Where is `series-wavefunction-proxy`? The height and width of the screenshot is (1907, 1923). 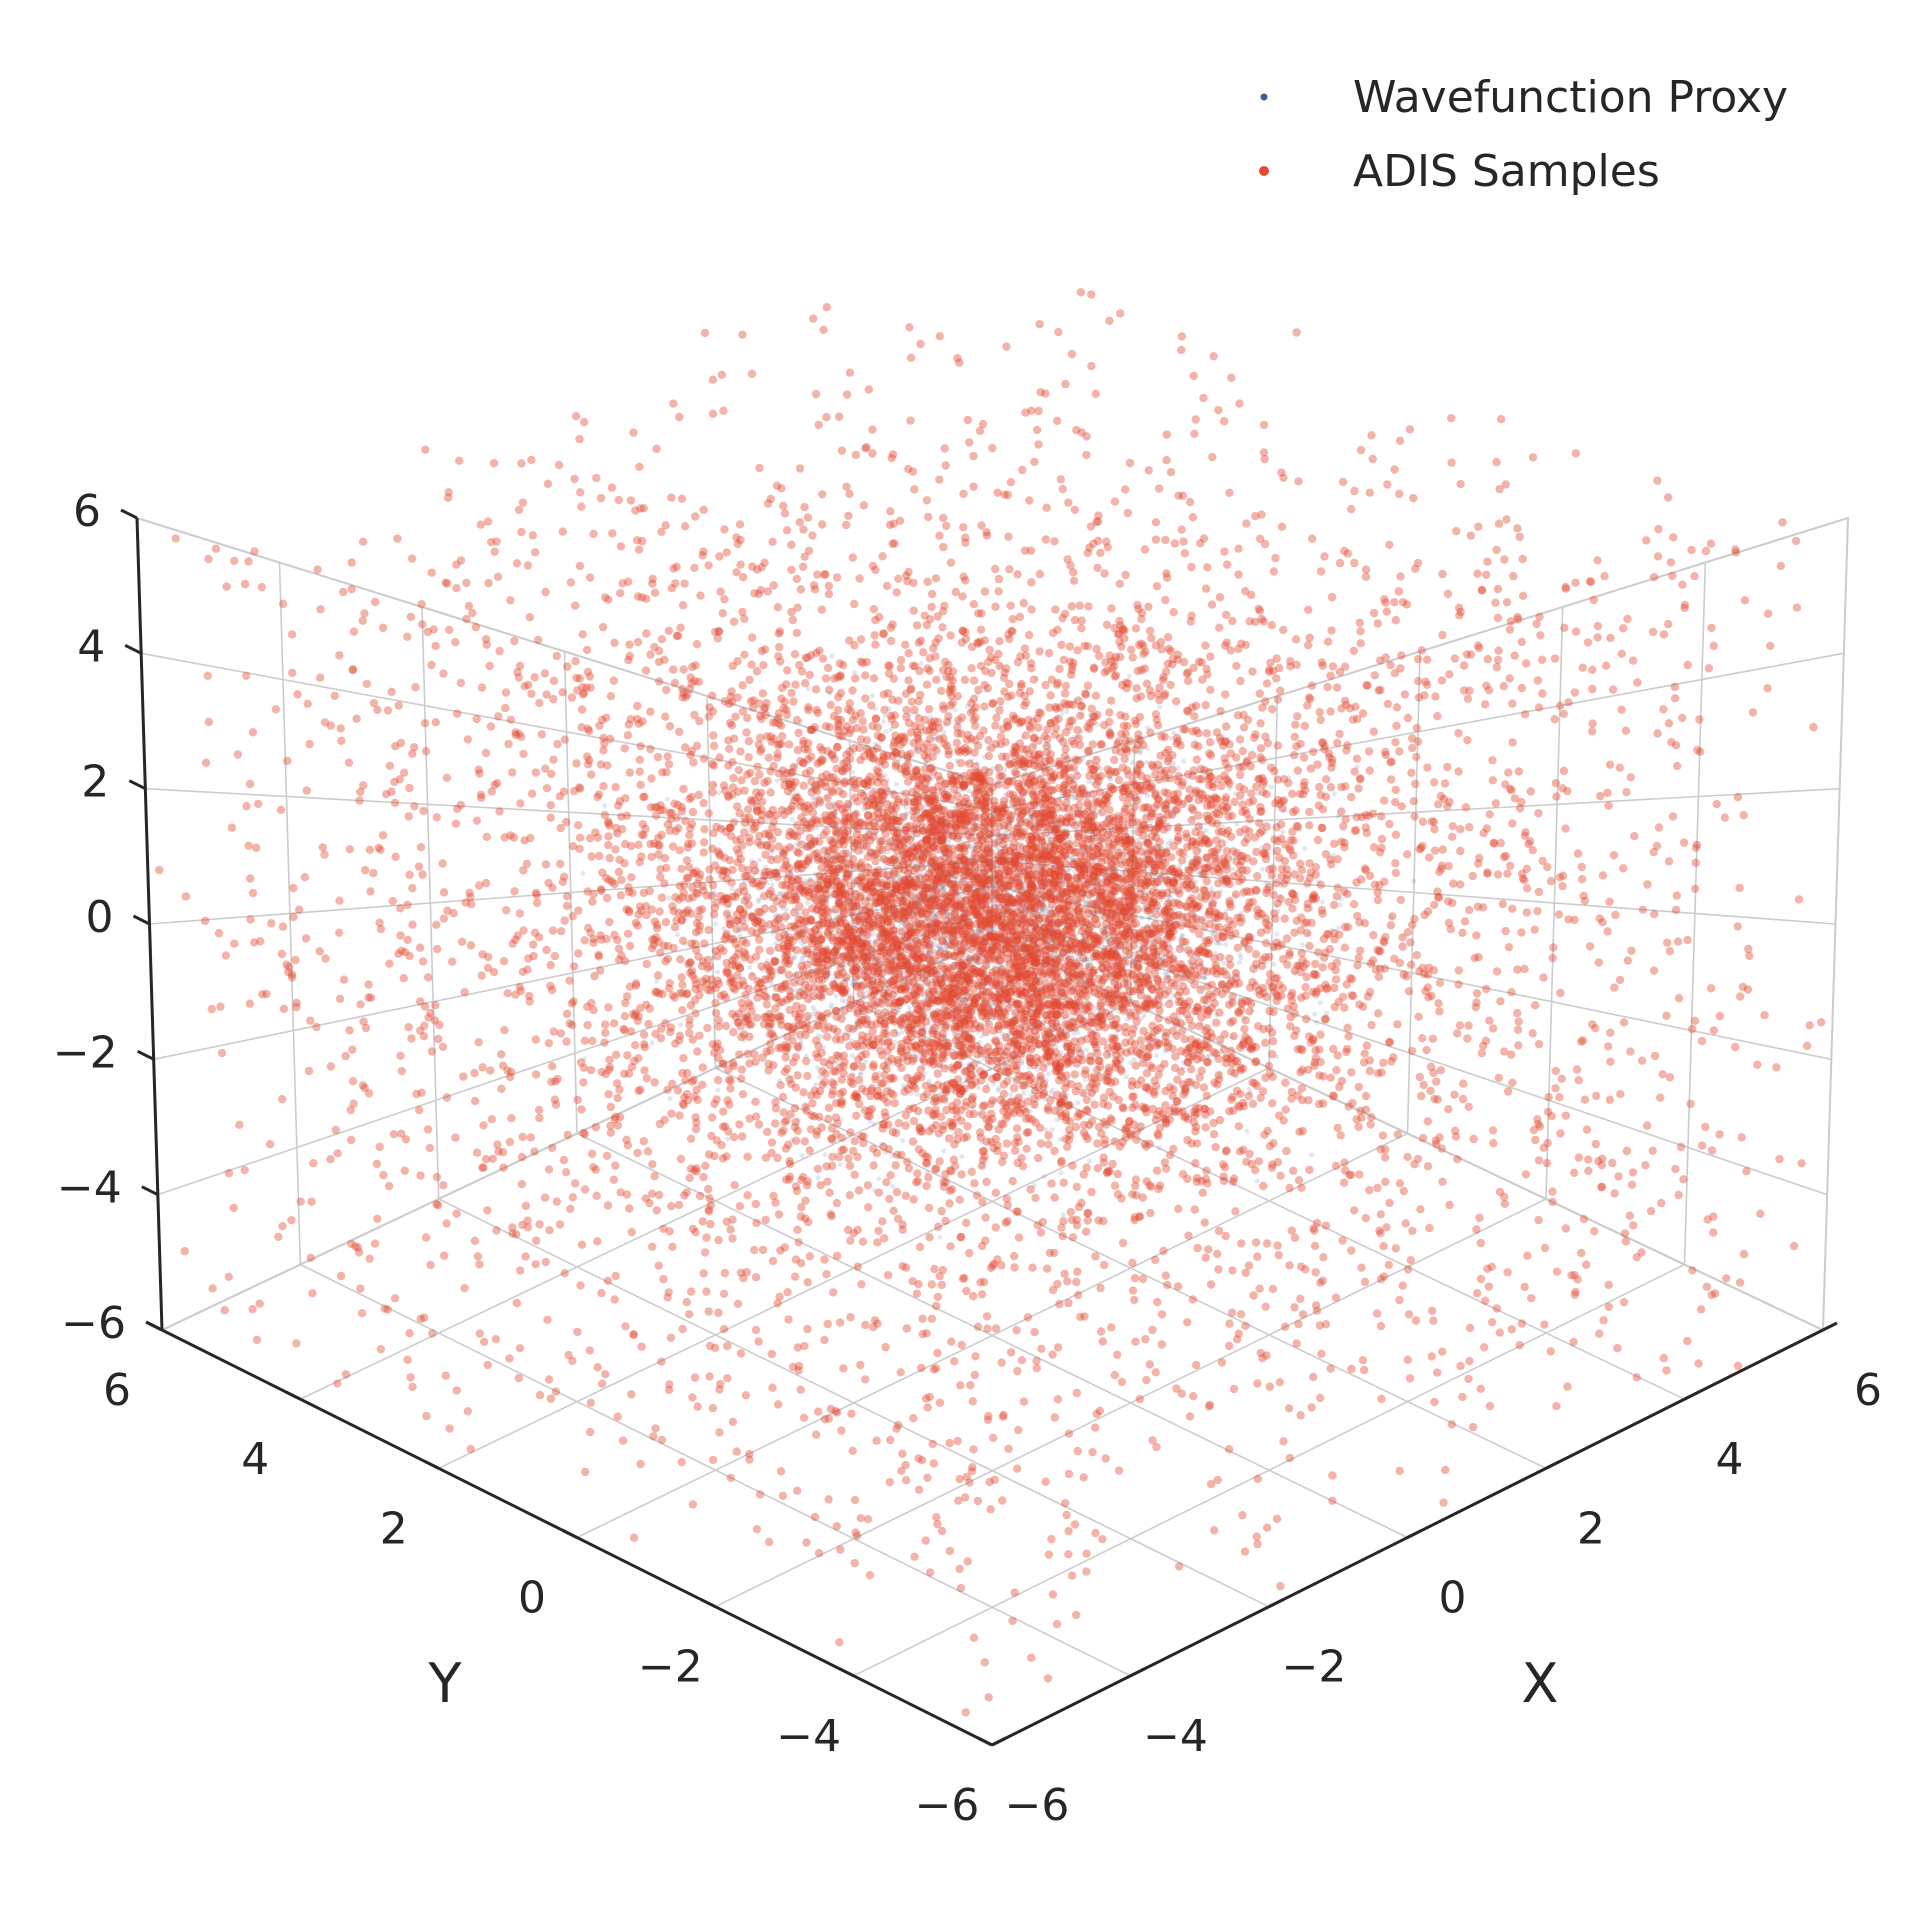
series-wavefunction-proxy is located at coordinates (998, 946).